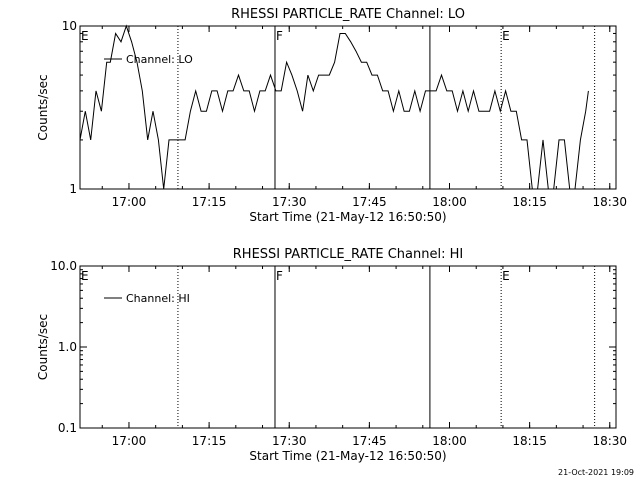  I want to click on panel1-y-tick-label: 10, so click(69, 26).